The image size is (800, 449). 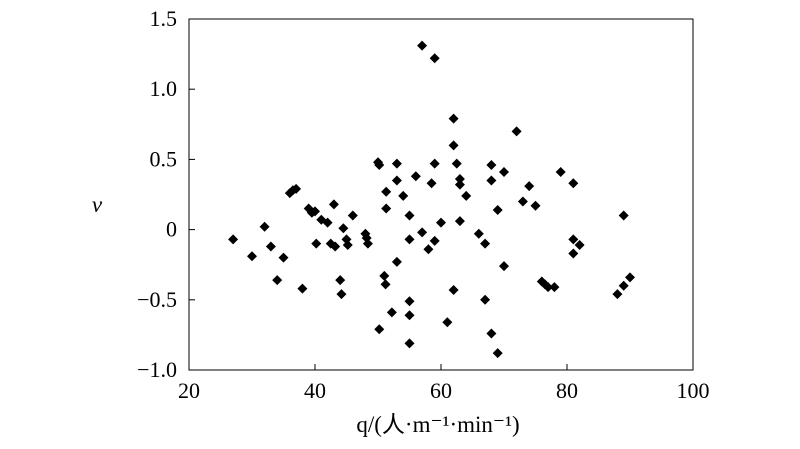 I want to click on x-tick-label: 100, so click(x=693, y=390).